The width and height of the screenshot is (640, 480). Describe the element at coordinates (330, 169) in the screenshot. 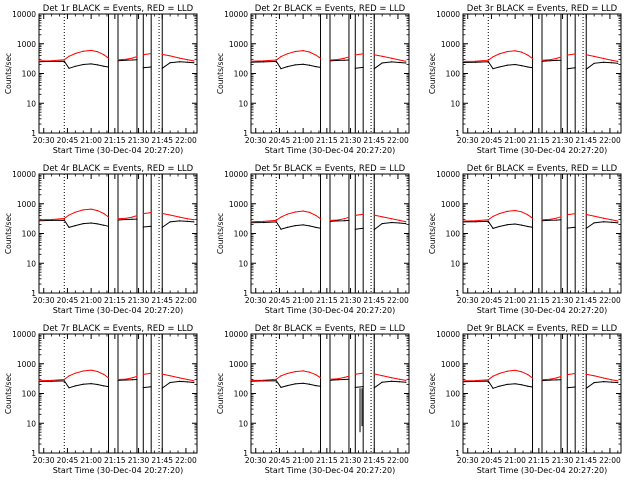

I see `panel-title: Det 5r BLACK = Events, RED = LLD` at that location.